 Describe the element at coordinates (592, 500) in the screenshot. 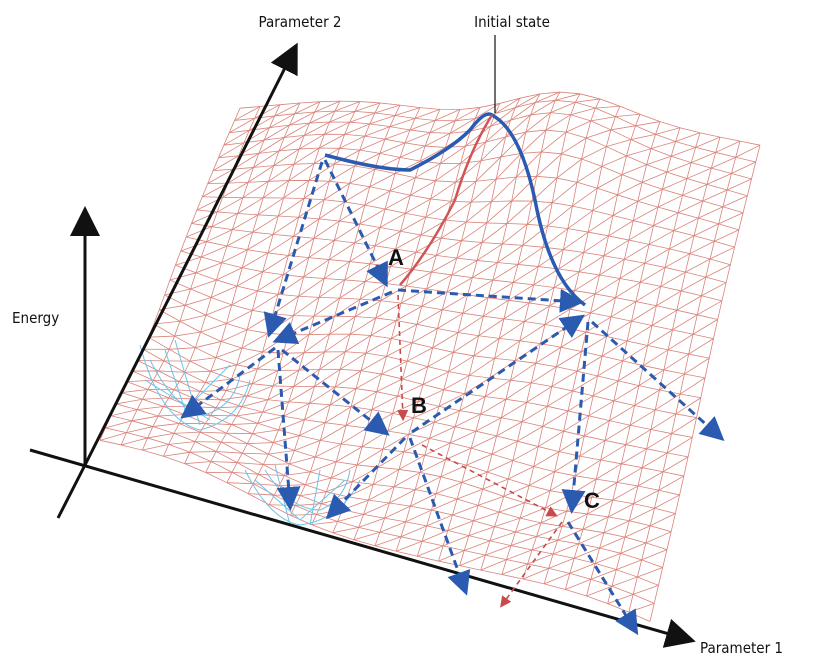

I see `point-c-label: C` at that location.